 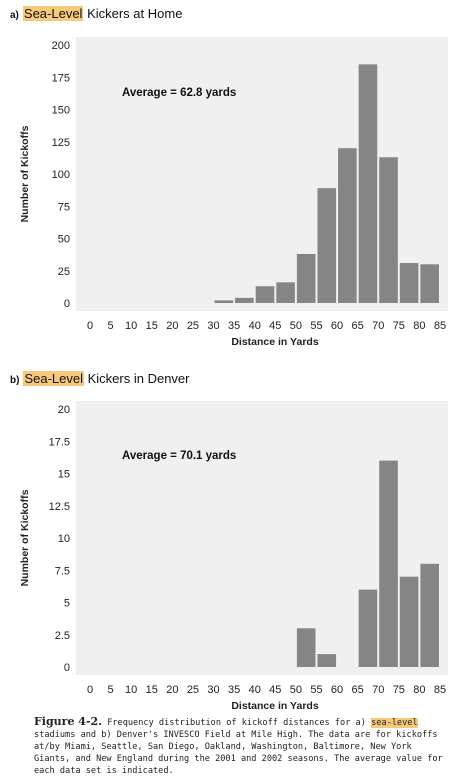 What do you see at coordinates (111, 326) in the screenshot?
I see `chart-a-xtick-label: 5` at bounding box center [111, 326].